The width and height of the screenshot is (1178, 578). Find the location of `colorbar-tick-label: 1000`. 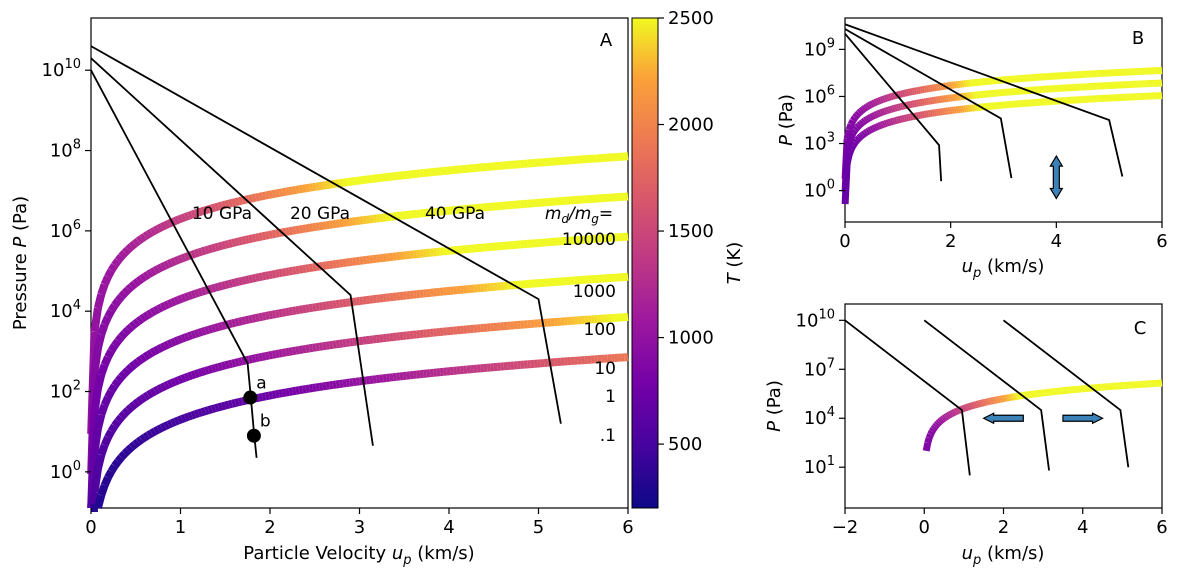

colorbar-tick-label: 1000 is located at coordinates (691, 338).